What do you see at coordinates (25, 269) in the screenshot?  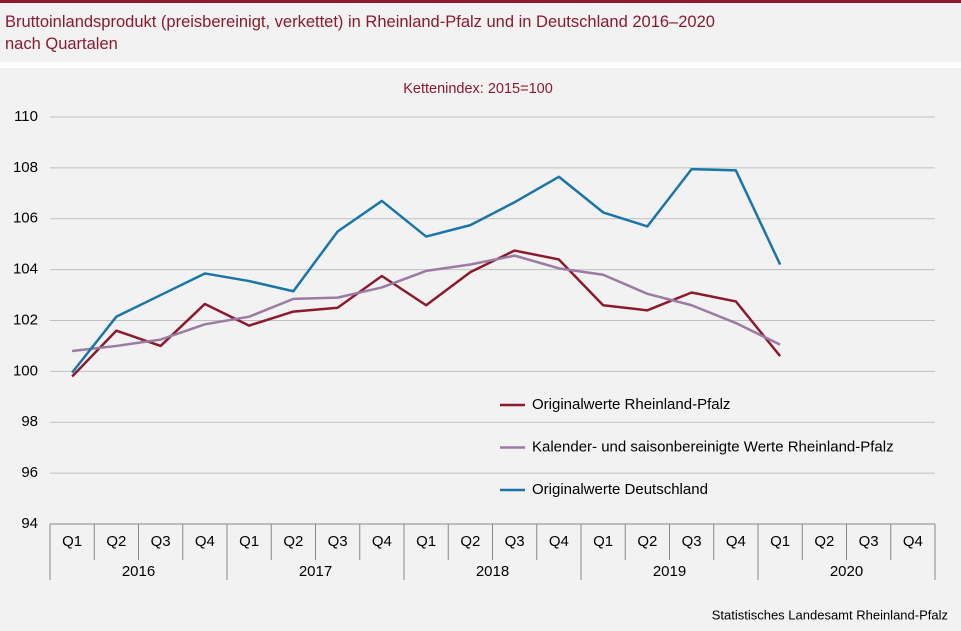 I see `y-tick-label: 104` at bounding box center [25, 269].